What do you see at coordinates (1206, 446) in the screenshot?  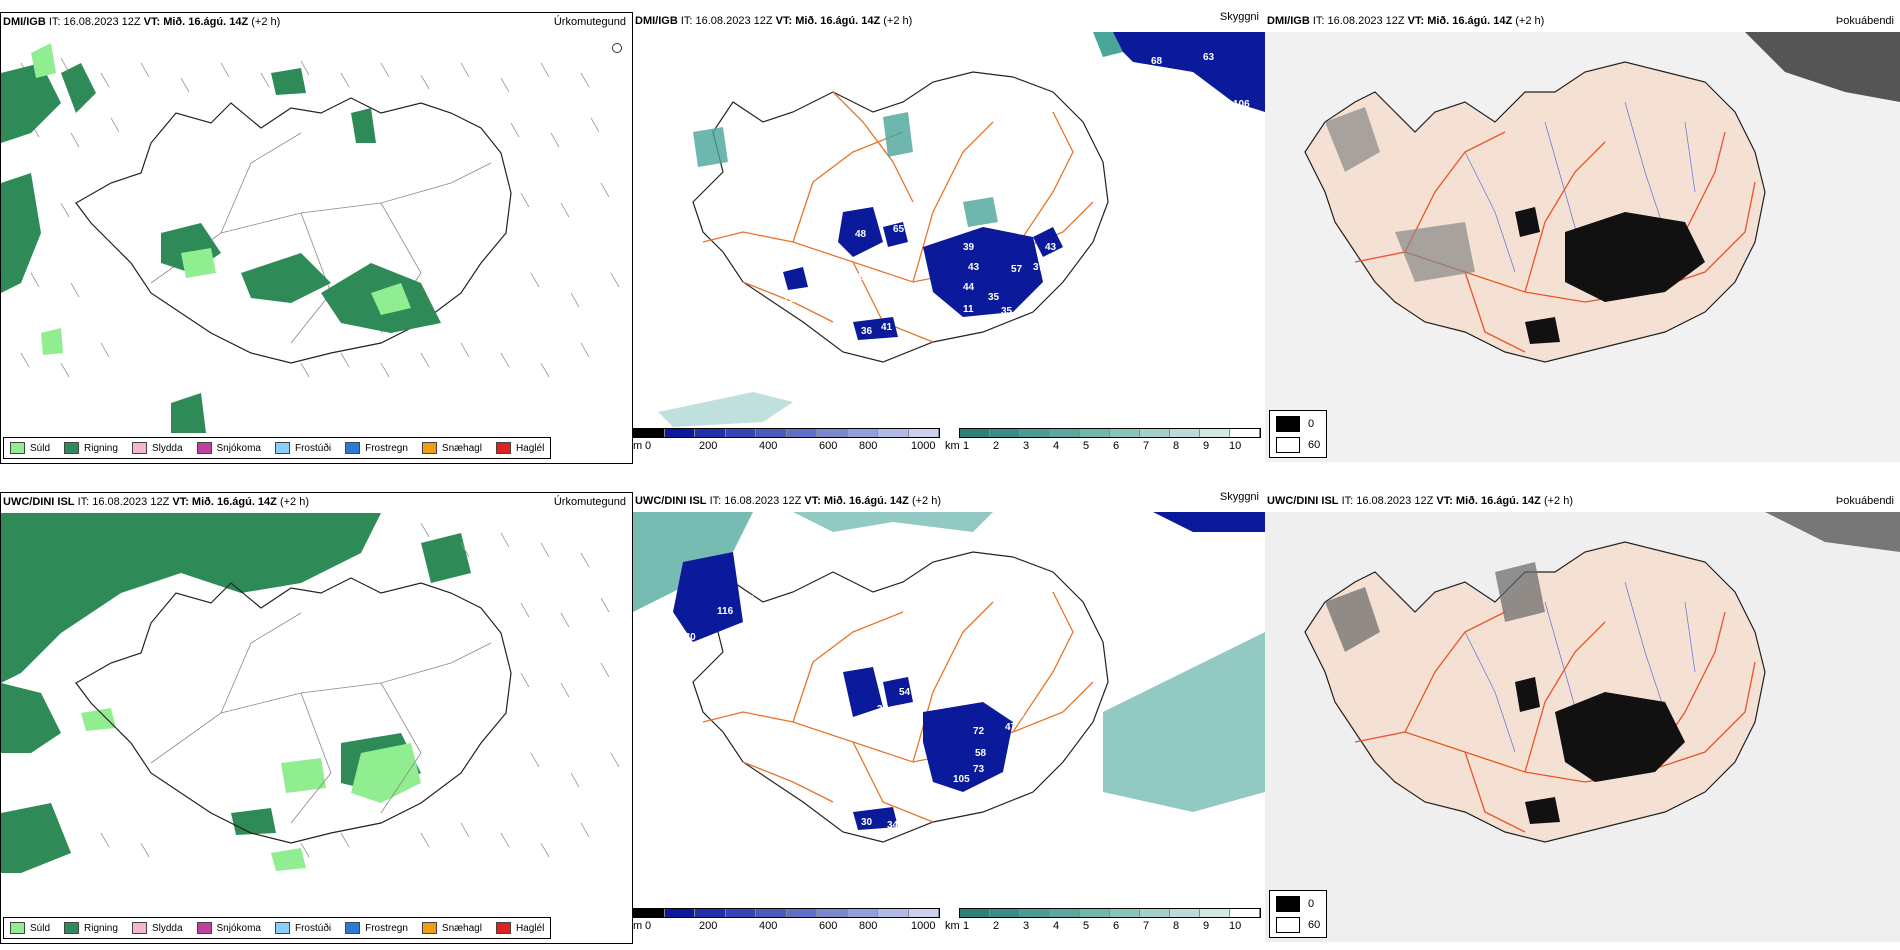 I see `scale-tick: 9` at bounding box center [1206, 446].